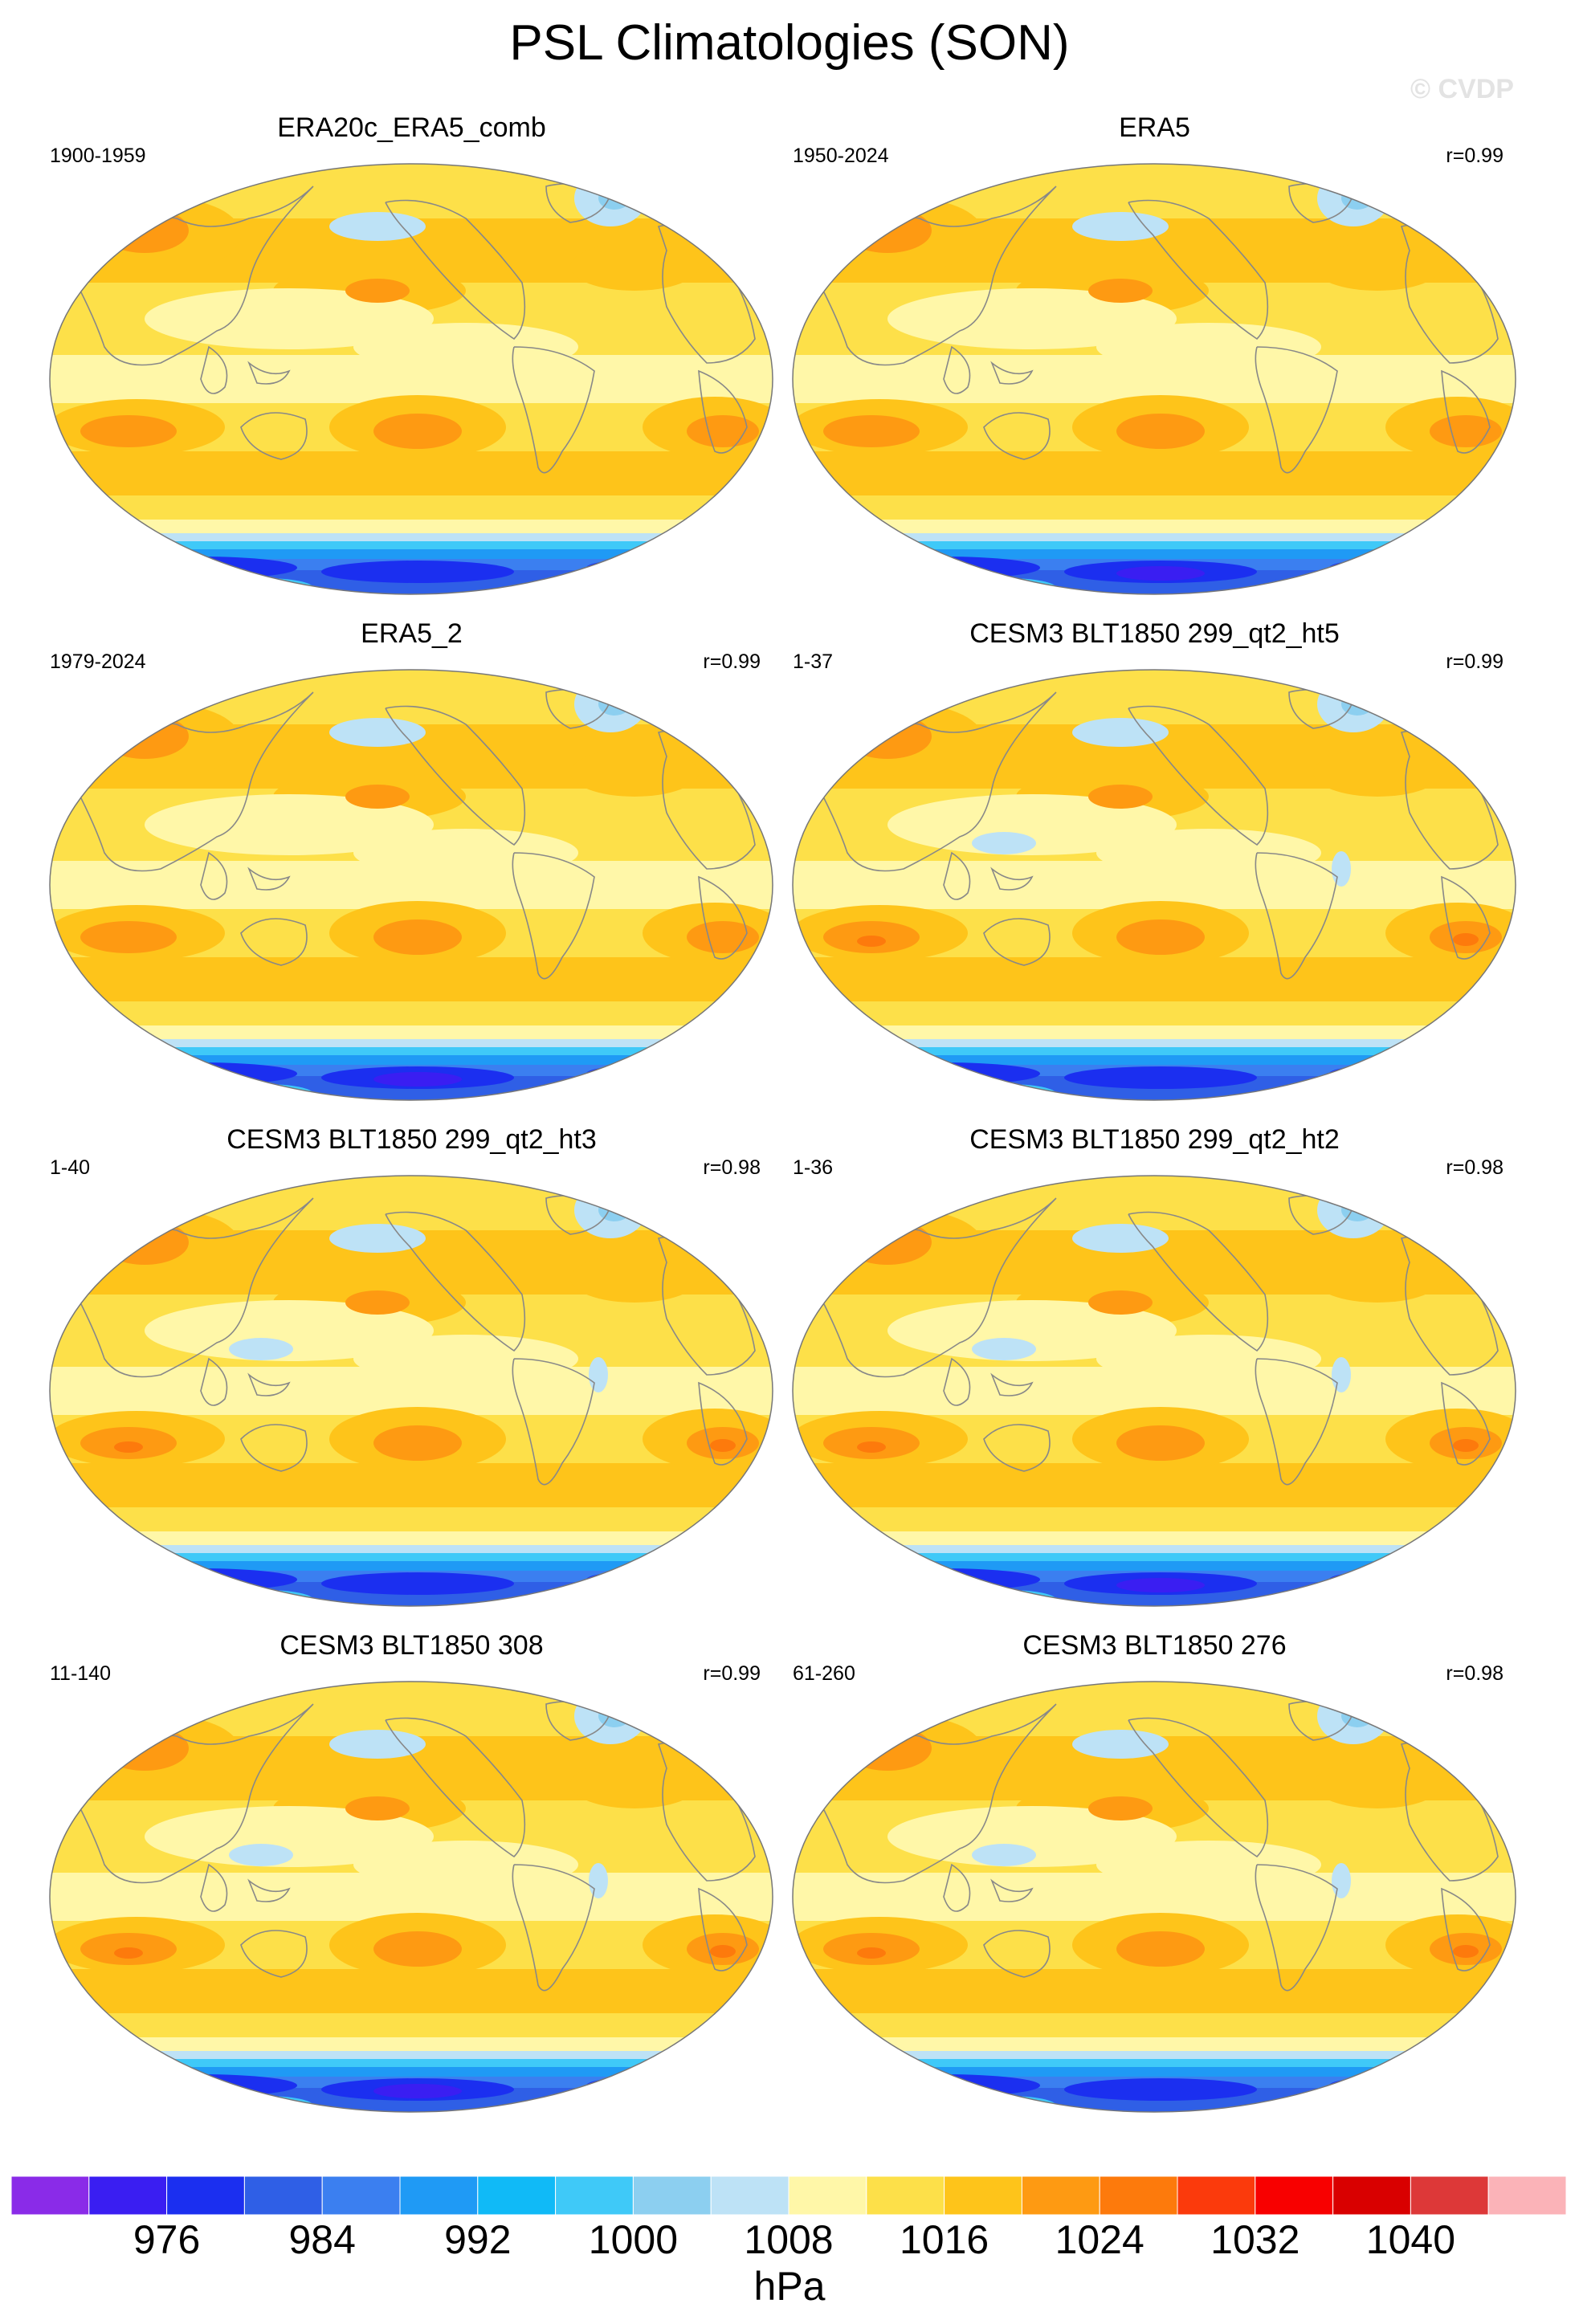  I want to click on cvdp-watermark: © CVDP, so click(1462, 89).